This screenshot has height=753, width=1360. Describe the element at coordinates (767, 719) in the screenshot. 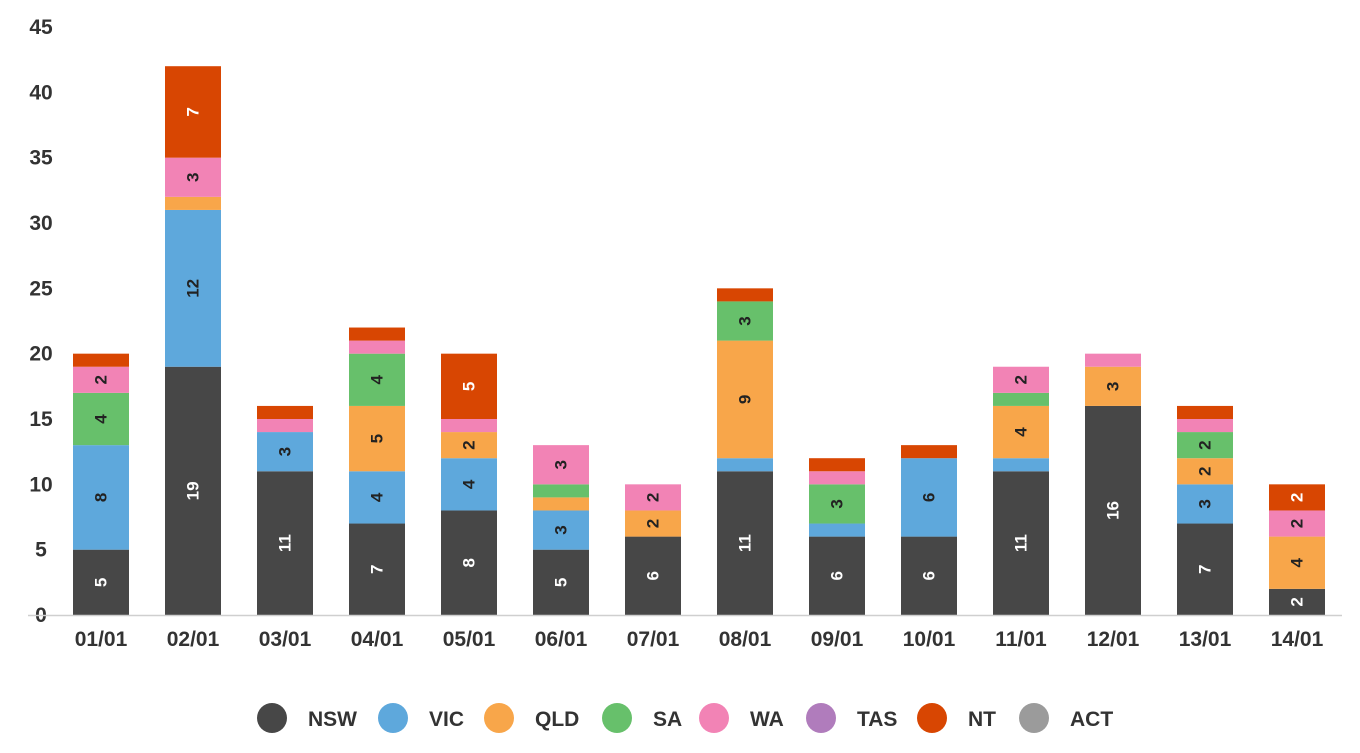

I see `legend-label: WA` at that location.